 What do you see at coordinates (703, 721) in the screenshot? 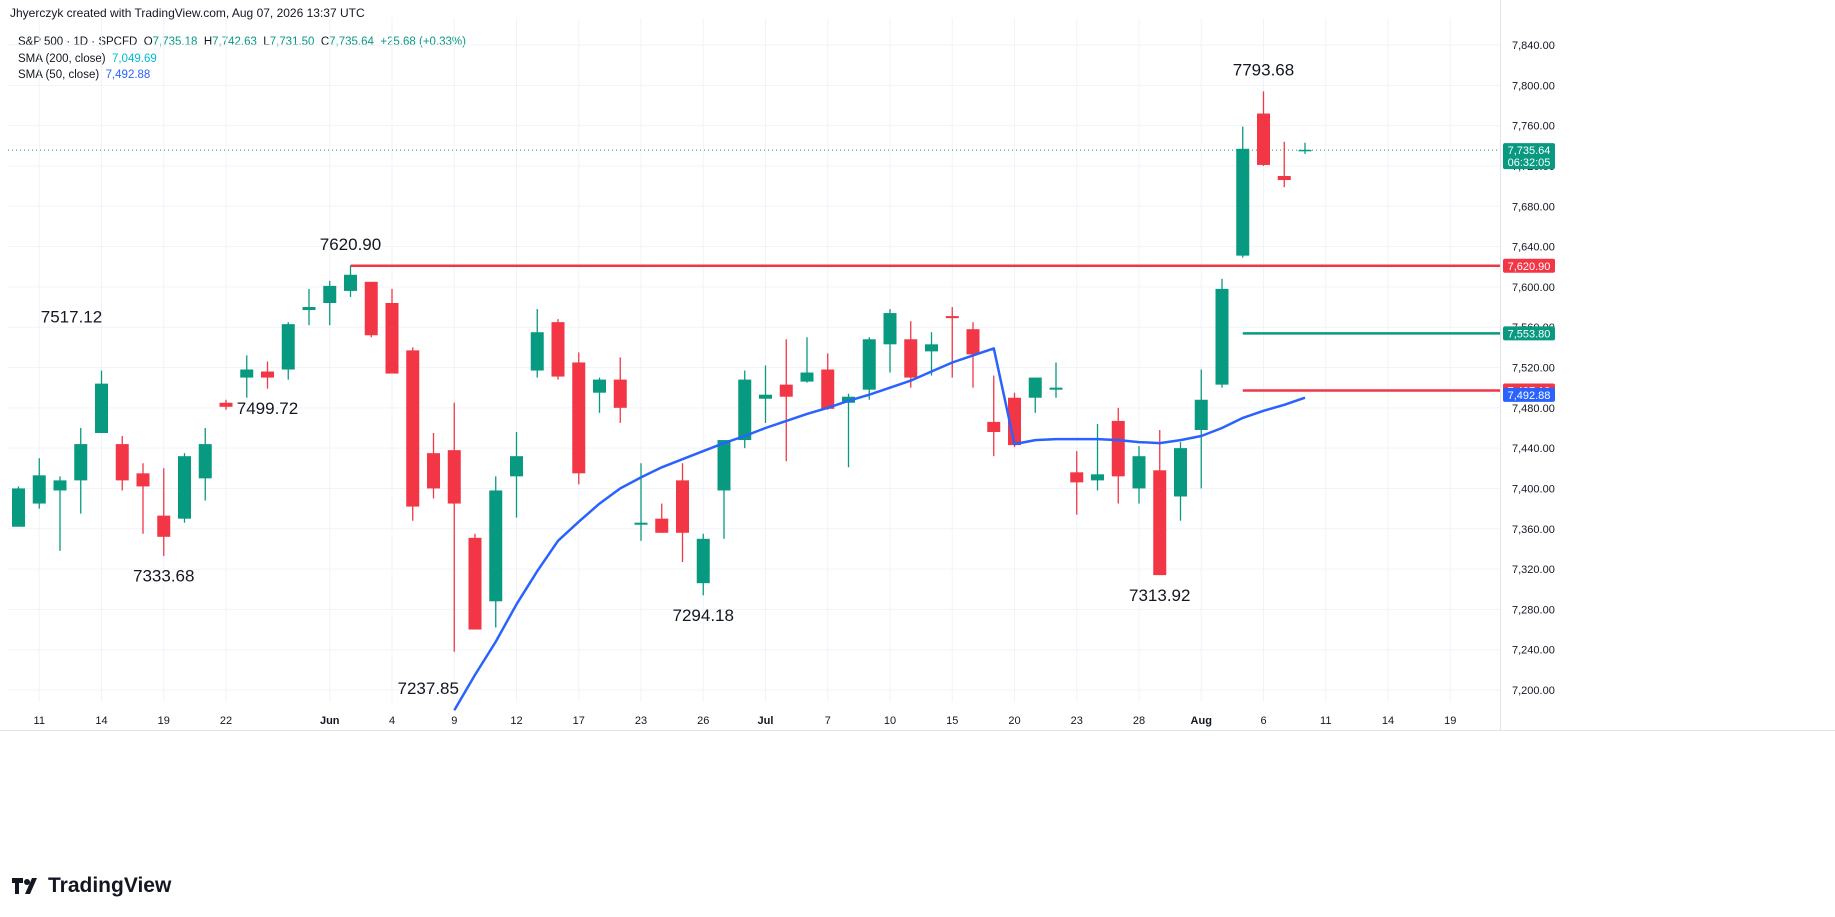
I see `time-axis-label: 26` at bounding box center [703, 721].